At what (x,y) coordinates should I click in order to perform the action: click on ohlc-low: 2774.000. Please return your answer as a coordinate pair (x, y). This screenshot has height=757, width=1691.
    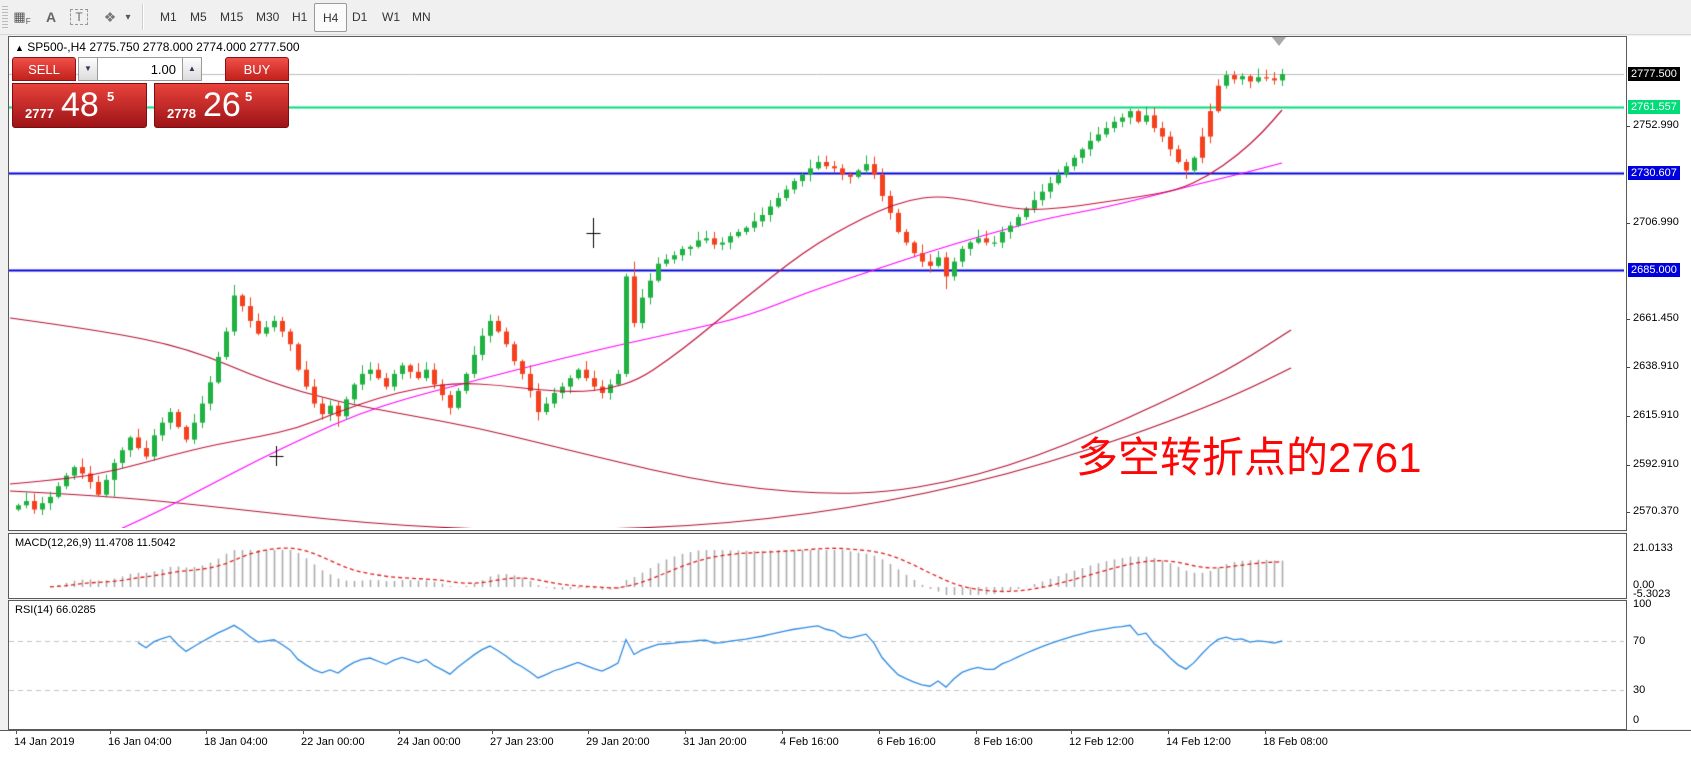
    Looking at the image, I should click on (221, 47).